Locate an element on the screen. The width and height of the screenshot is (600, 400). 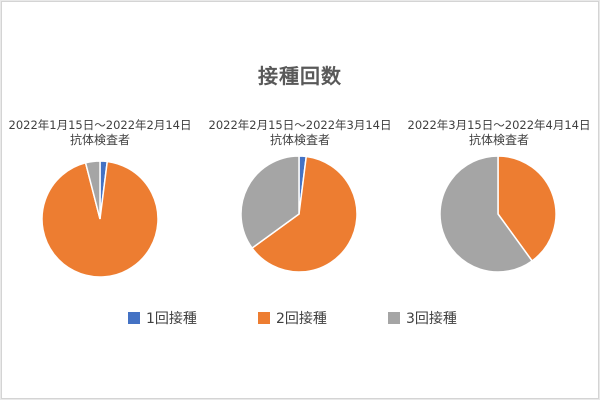
legend-item-3: 3回接種 is located at coordinates (422, 318).